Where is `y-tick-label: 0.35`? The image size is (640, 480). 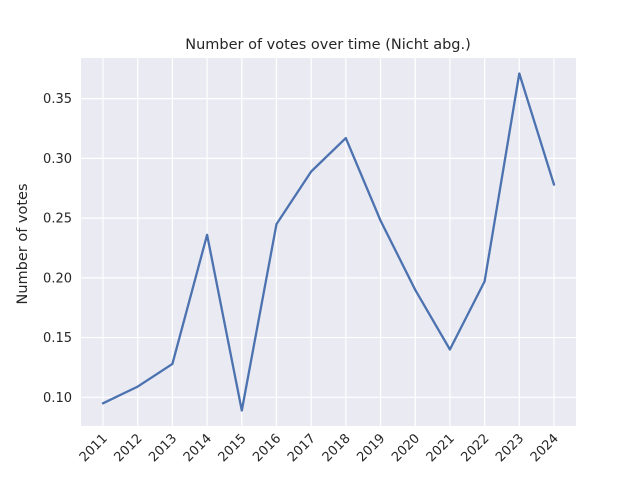
y-tick-label: 0.35 is located at coordinates (57, 99).